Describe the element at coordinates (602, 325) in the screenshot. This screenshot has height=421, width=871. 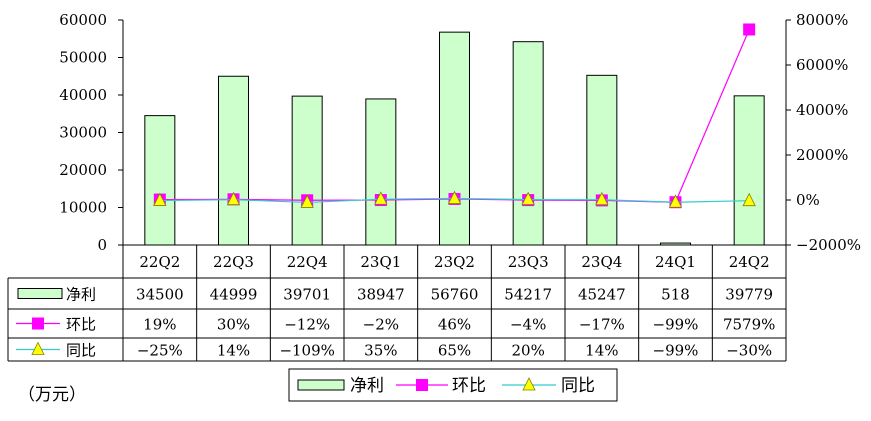
I see `table-cell: −17%` at that location.